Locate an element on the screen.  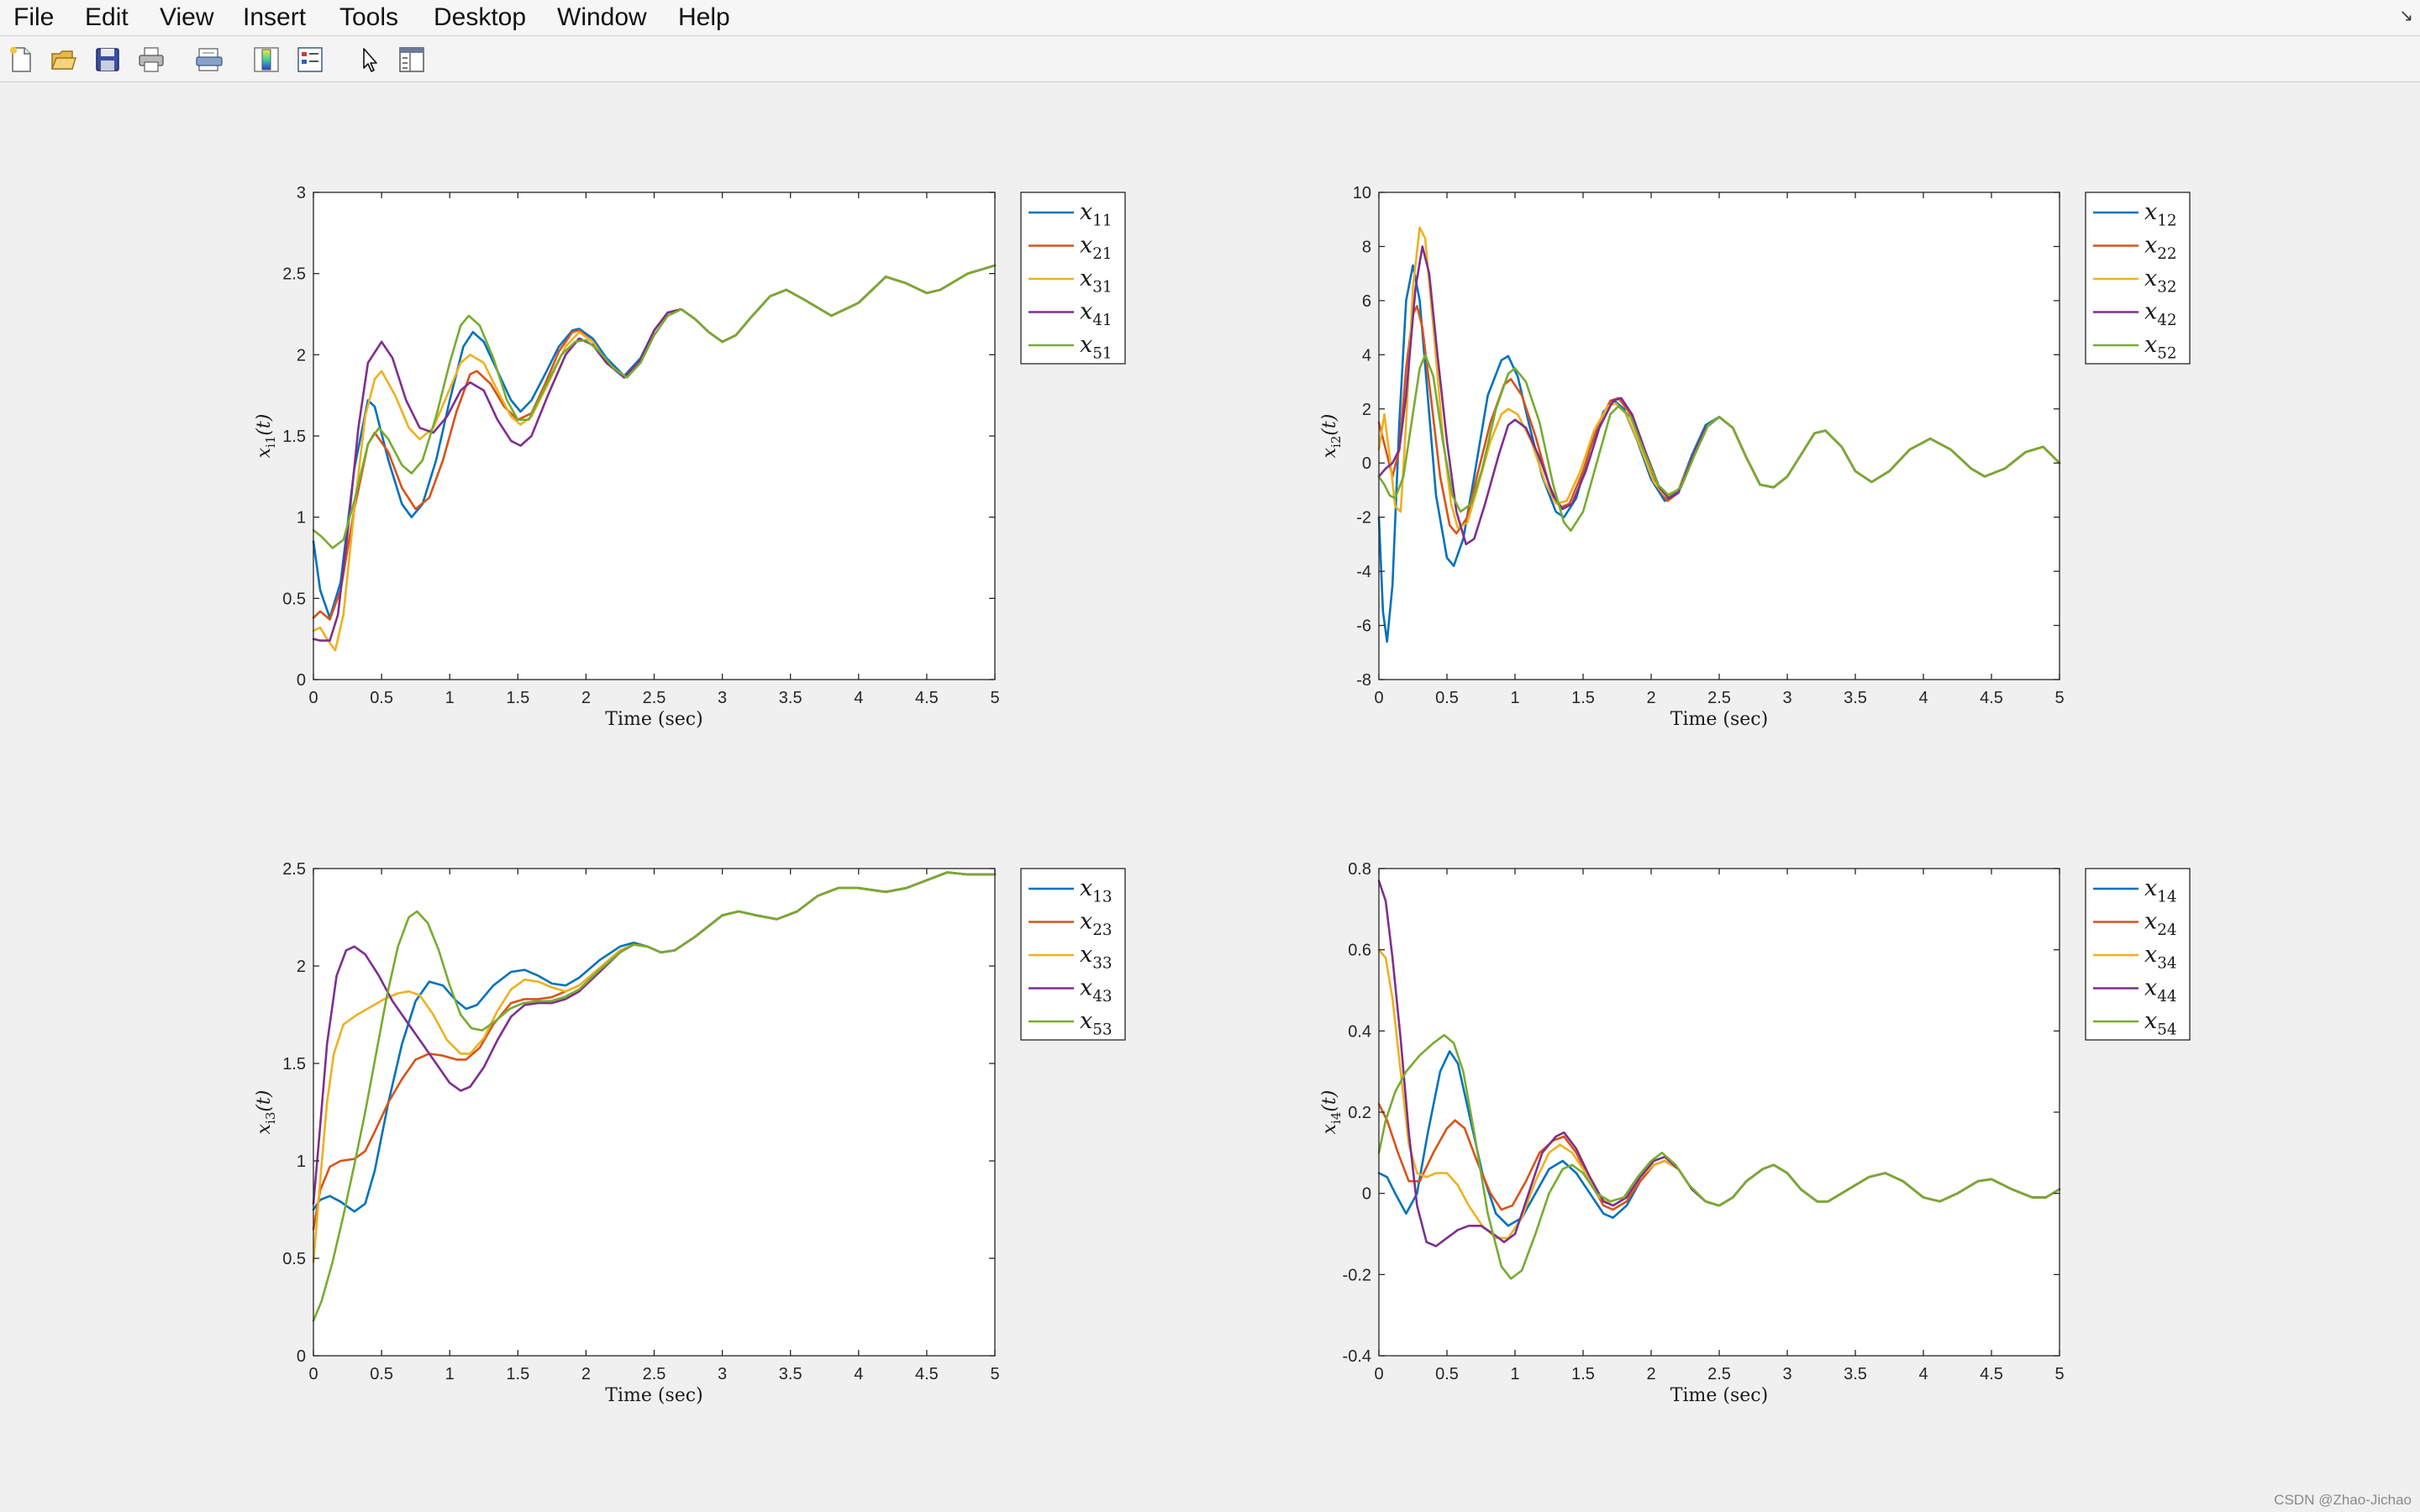
y-tick-label: 4 is located at coordinates (1366, 355).